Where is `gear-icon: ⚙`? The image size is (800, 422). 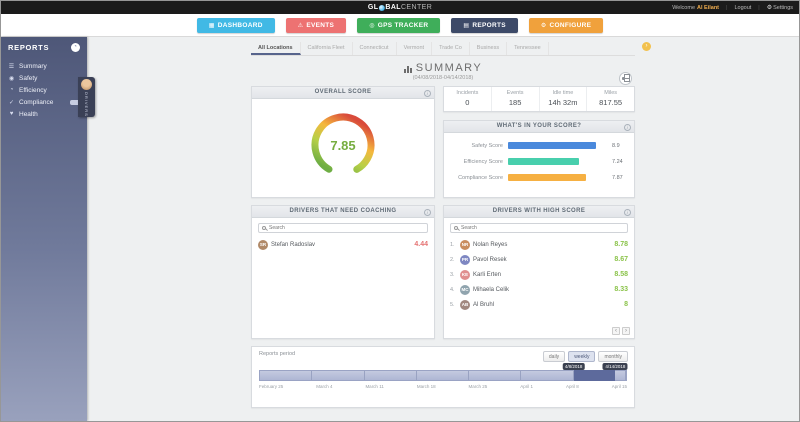
gear-icon: ⚙ is located at coordinates (769, 8).